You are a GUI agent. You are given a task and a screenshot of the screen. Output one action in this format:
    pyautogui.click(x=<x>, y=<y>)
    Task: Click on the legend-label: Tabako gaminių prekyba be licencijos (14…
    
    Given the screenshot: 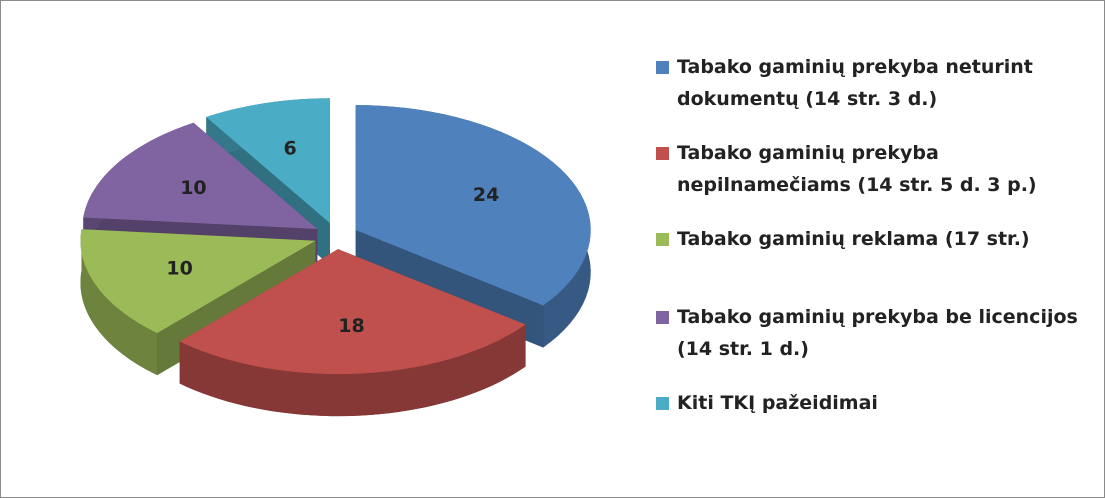 What is the action you would take?
    pyautogui.click(x=877, y=333)
    